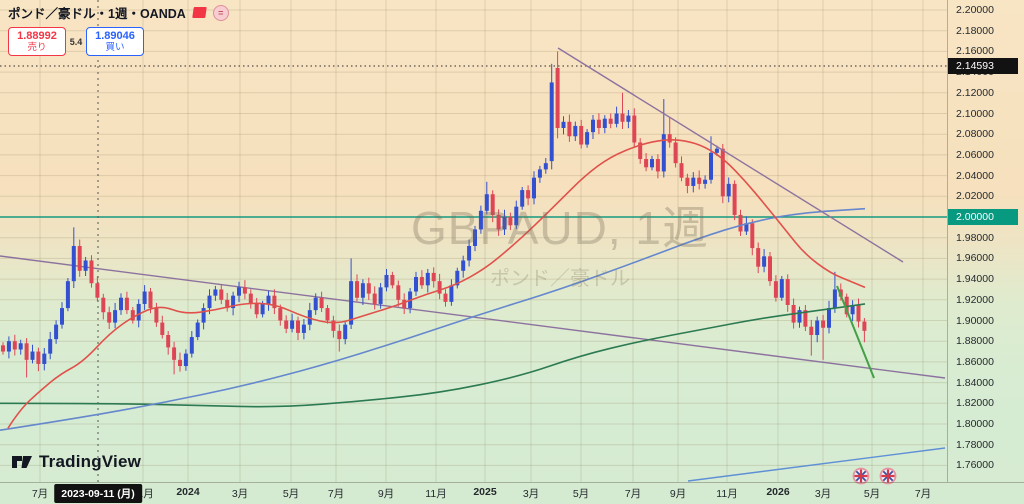 This screenshot has height=504, width=1024. What do you see at coordinates (727, 494) in the screenshot?
I see `time-tick-label: 11月` at bounding box center [727, 494].